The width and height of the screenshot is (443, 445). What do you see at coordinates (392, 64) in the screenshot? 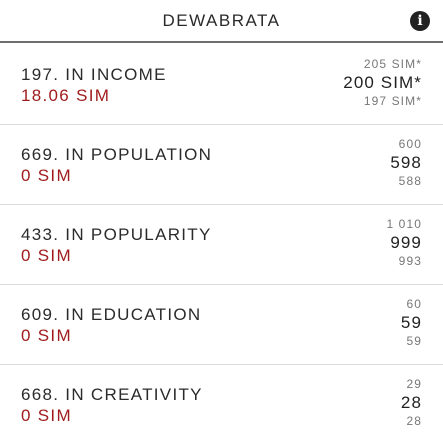
I see `neighbor-above-value: 205 SIM*` at bounding box center [392, 64].